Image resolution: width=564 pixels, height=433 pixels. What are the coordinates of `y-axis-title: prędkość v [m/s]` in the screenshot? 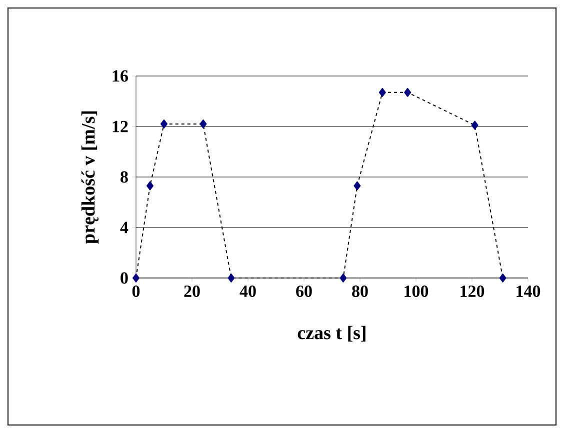 It's located at (90, 177).